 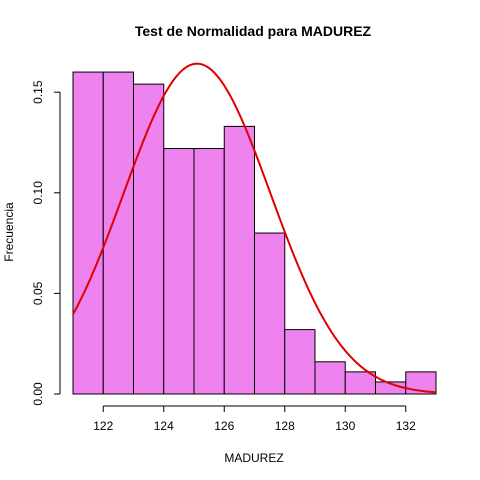 What do you see at coordinates (253, 458) in the screenshot?
I see `x-axis-label: MADUREZ` at bounding box center [253, 458].